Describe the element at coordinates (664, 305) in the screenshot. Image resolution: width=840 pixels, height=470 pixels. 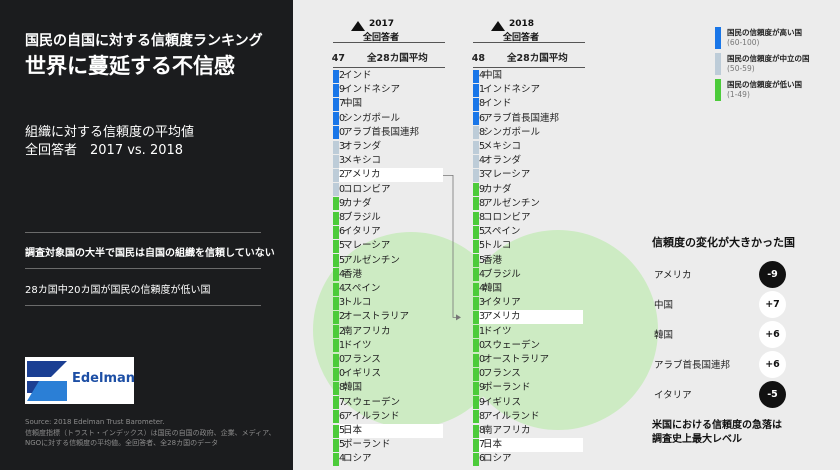
I see `change-country-name: 中国` at that location.